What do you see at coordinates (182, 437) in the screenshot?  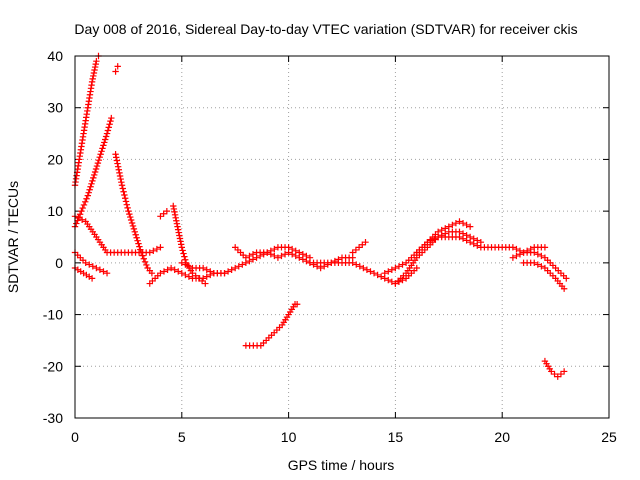 I see `x-tick-label: 5` at bounding box center [182, 437].